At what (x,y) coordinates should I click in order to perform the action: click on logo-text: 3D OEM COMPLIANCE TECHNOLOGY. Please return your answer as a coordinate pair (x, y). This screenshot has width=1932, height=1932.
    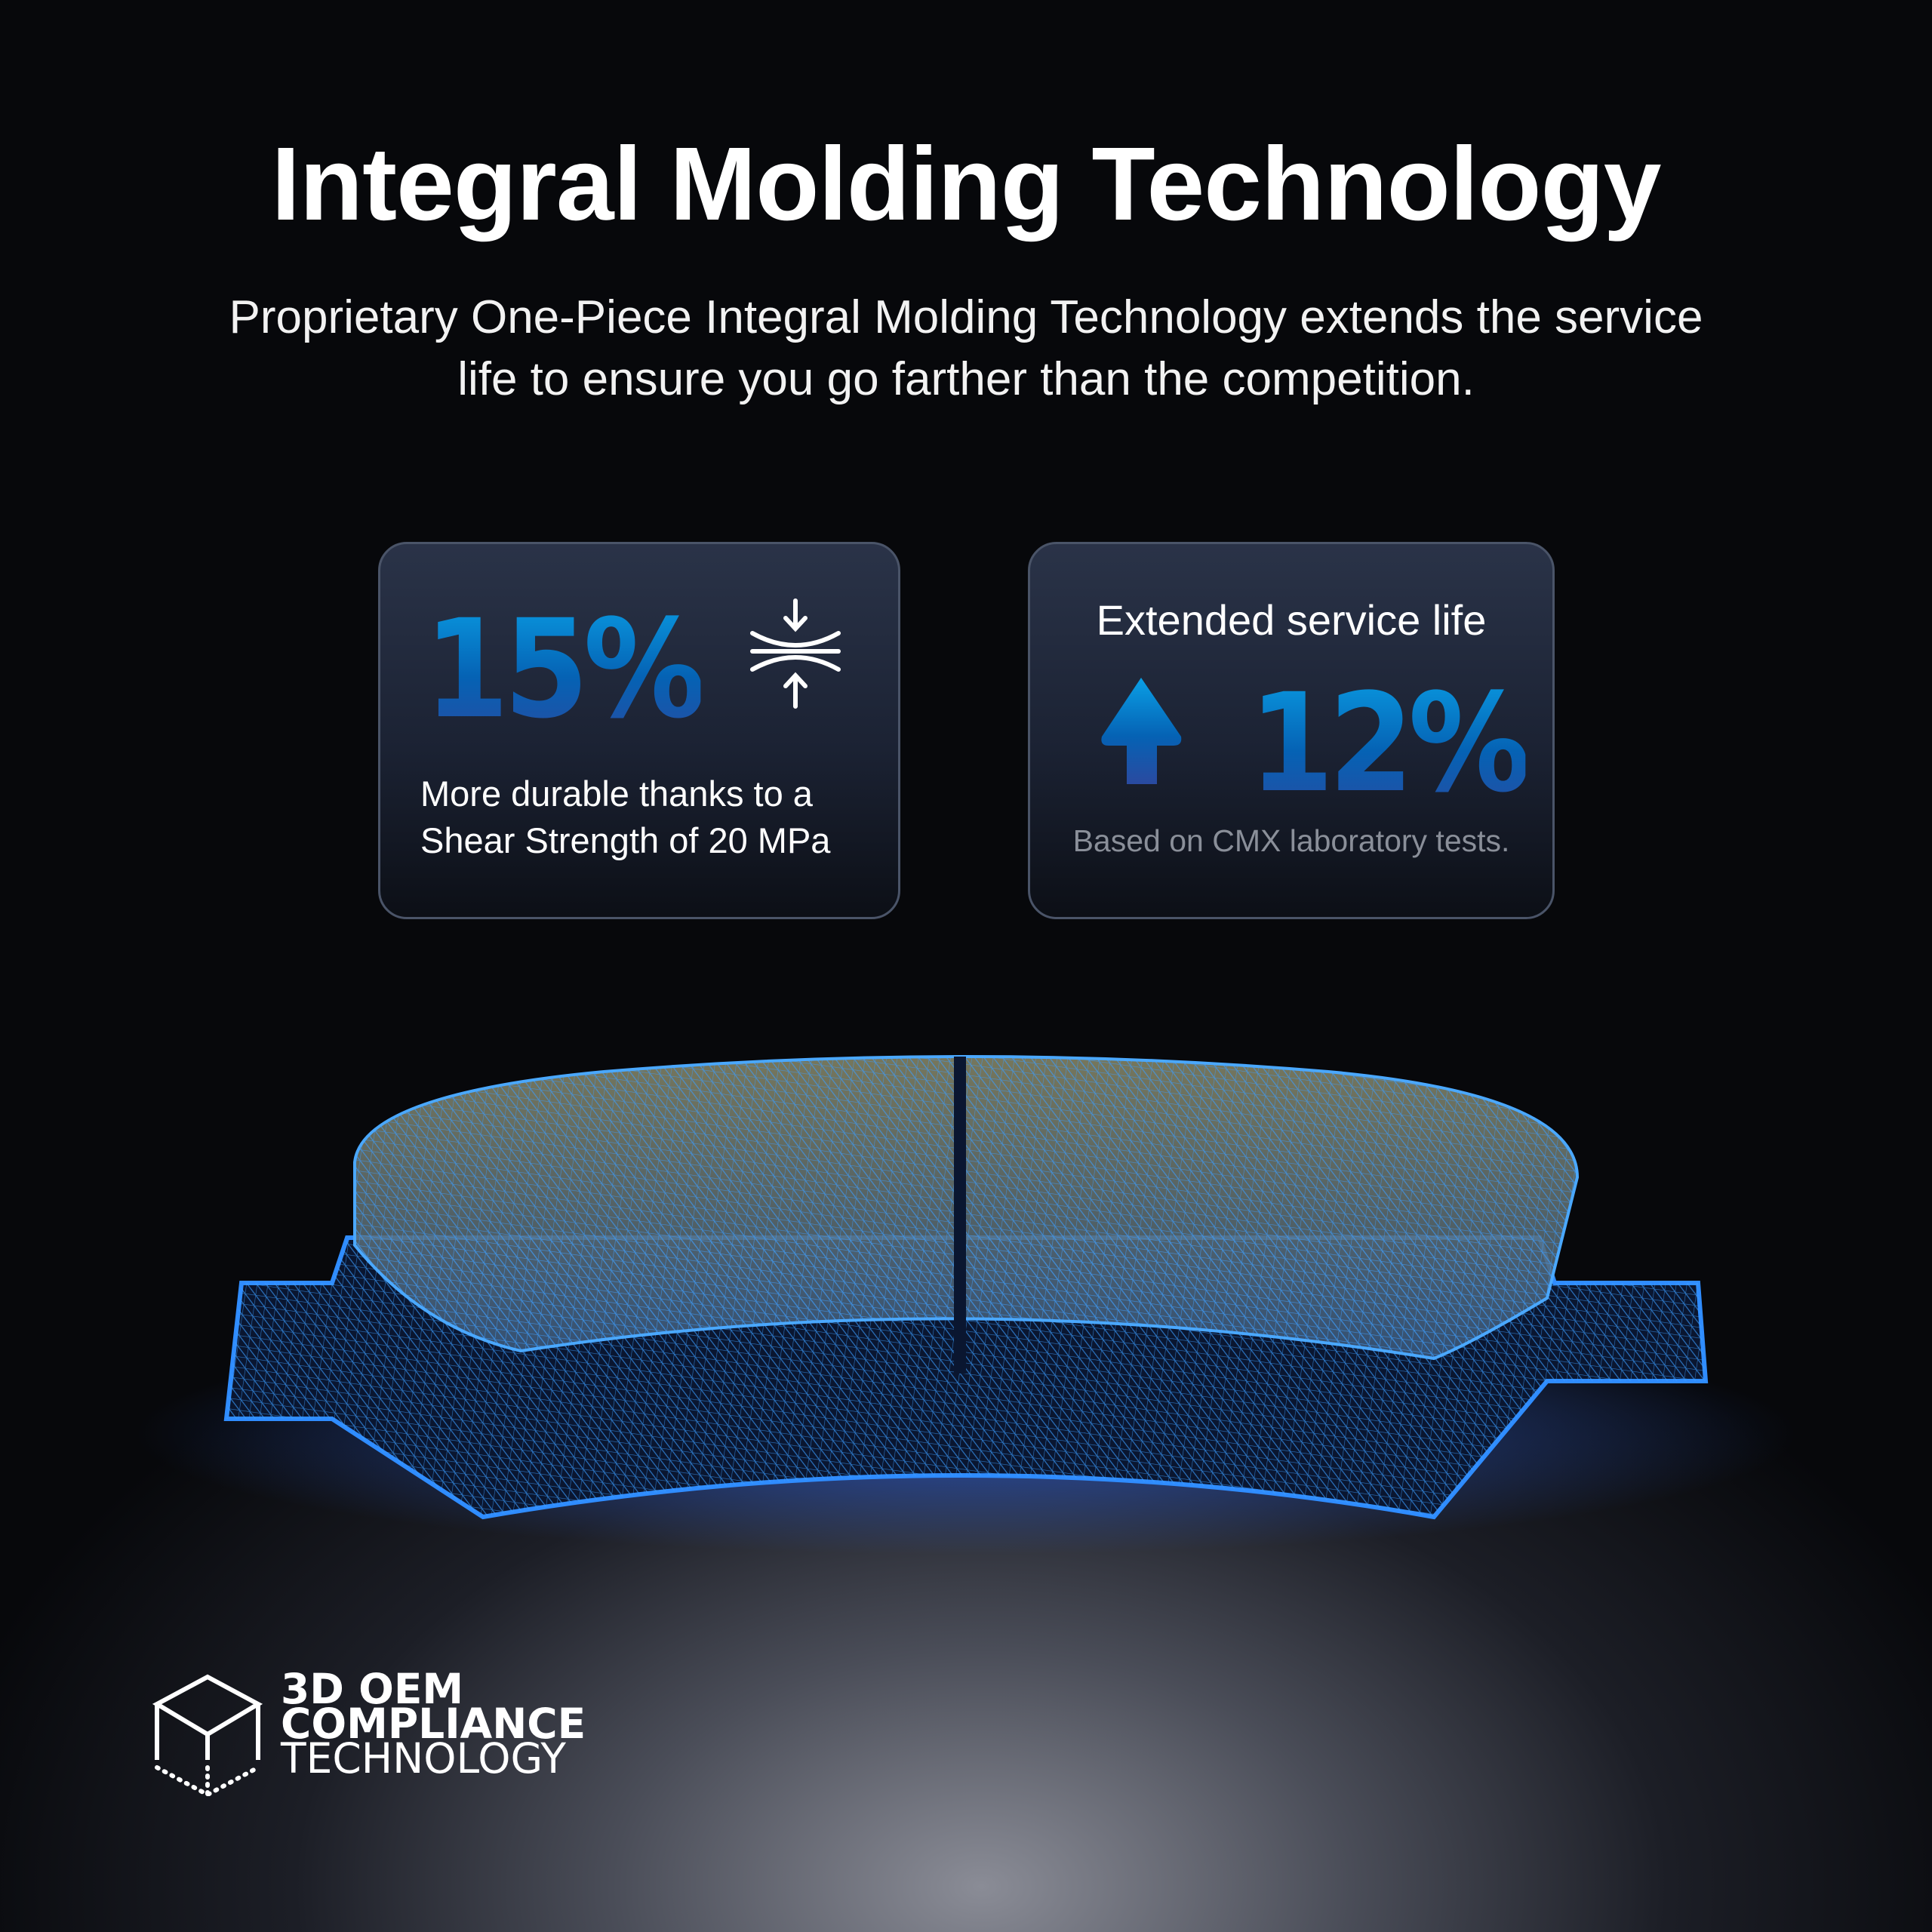
    Looking at the image, I should click on (433, 1724).